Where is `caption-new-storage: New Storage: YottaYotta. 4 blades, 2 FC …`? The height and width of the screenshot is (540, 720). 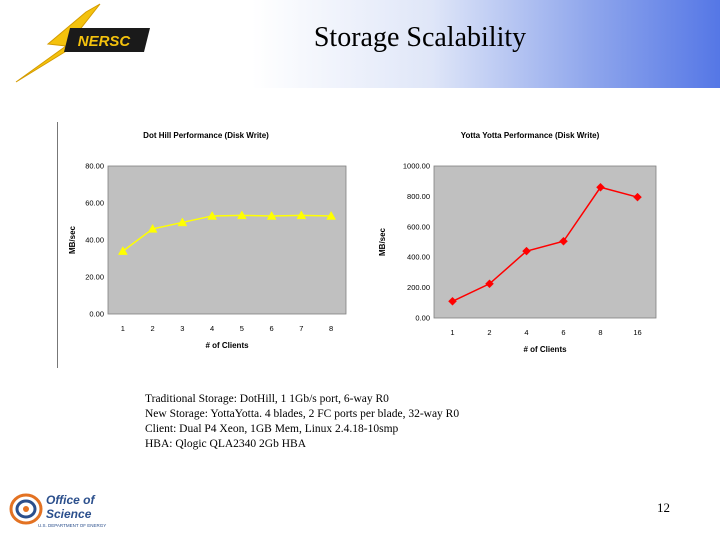
caption-new-storage: New Storage: YottaYotta. 4 blades, 2 FC … is located at coordinates (302, 414).